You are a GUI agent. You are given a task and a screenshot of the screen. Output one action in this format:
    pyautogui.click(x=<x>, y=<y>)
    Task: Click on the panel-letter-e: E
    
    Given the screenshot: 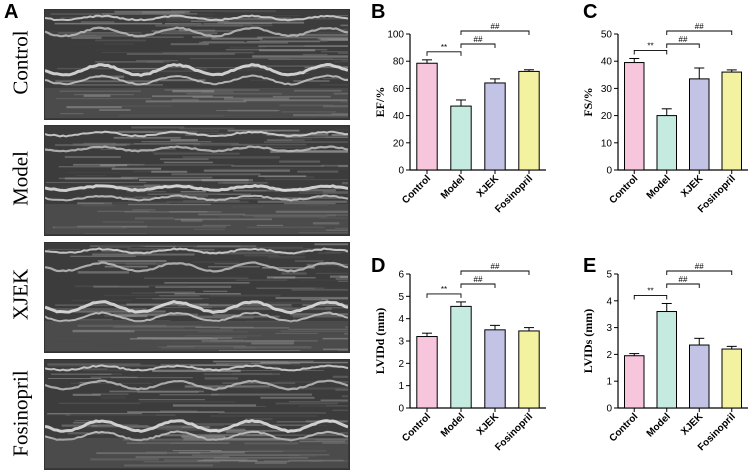 What is the action you would take?
    pyautogui.click(x=590, y=266)
    